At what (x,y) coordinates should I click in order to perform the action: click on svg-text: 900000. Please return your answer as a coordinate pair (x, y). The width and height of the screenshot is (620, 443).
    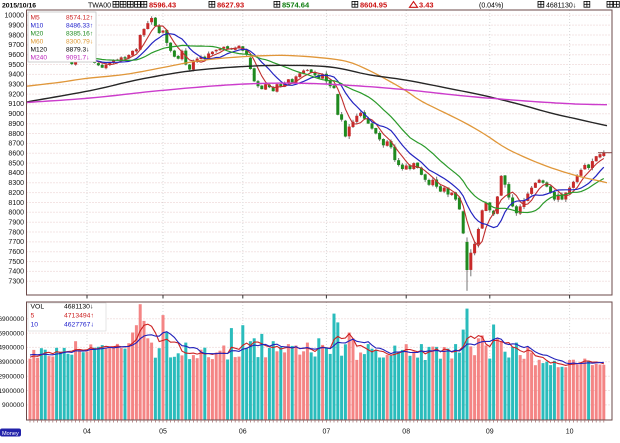
    Looking at the image, I should click on (13, 405).